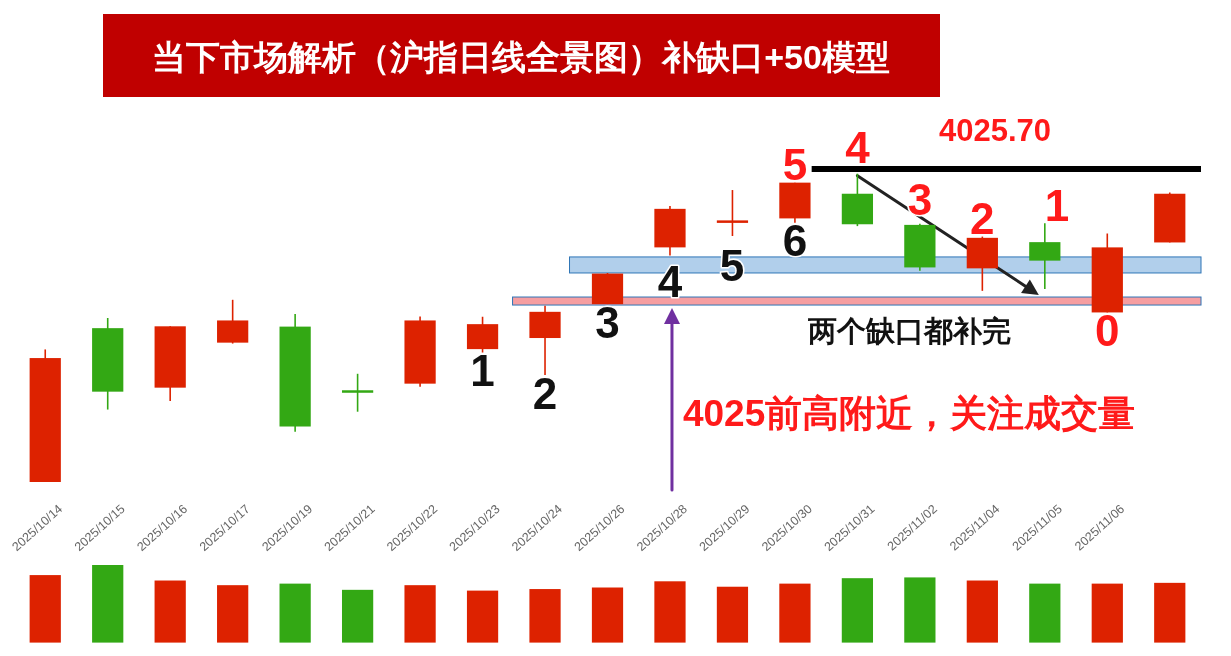  Describe the element at coordinates (909, 414) in the screenshot. I see `annotation: 4025前高附近，关注成交量` at that location.